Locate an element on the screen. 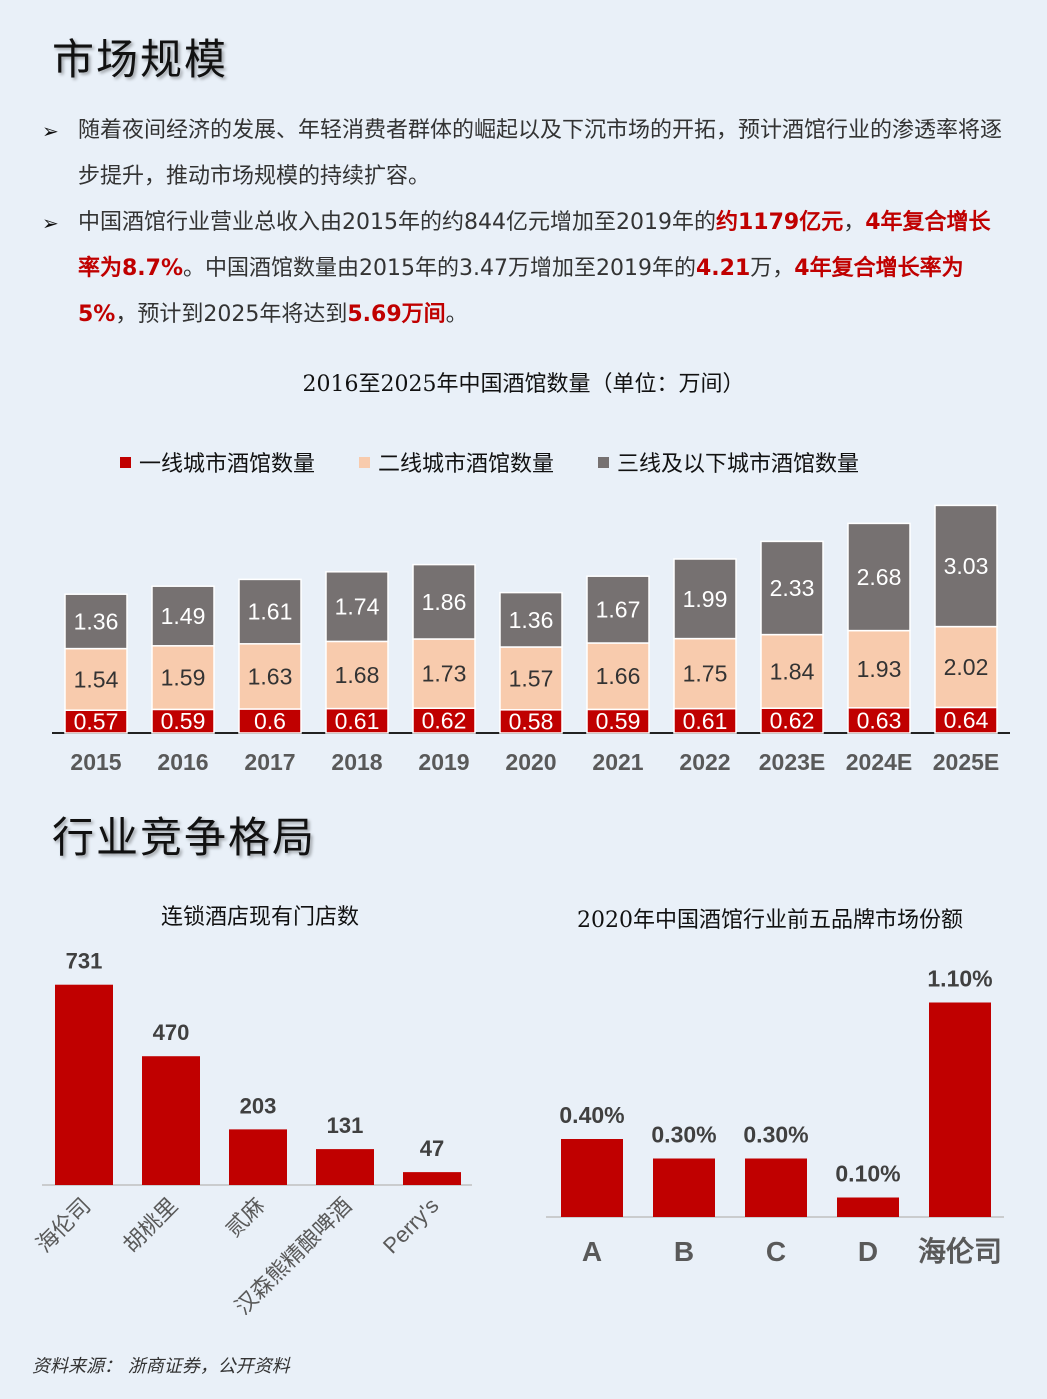 This screenshot has width=1047, height=1399. legend-item: 一线城市酒馆数量 is located at coordinates (217, 462).